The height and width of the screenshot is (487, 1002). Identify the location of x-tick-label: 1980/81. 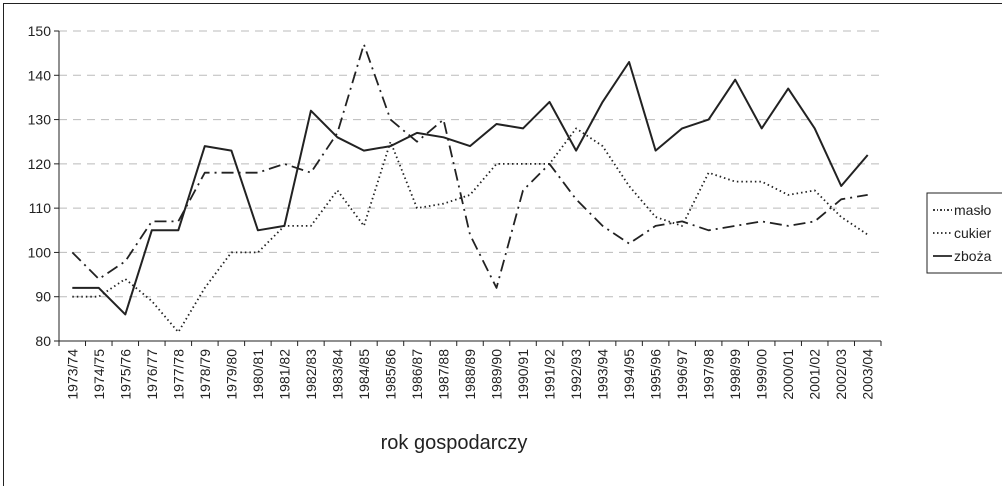
(258, 374).